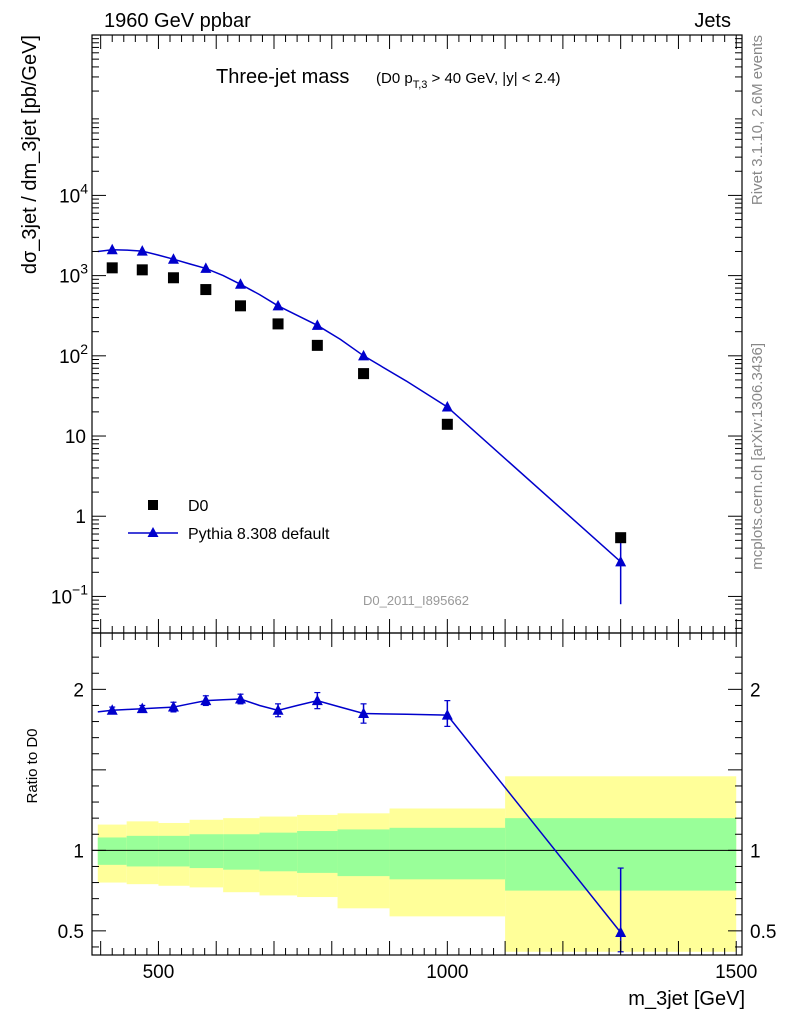 The width and height of the screenshot is (786, 1024). What do you see at coordinates (712, 21) in the screenshot?
I see `header-right: Jets` at bounding box center [712, 21].